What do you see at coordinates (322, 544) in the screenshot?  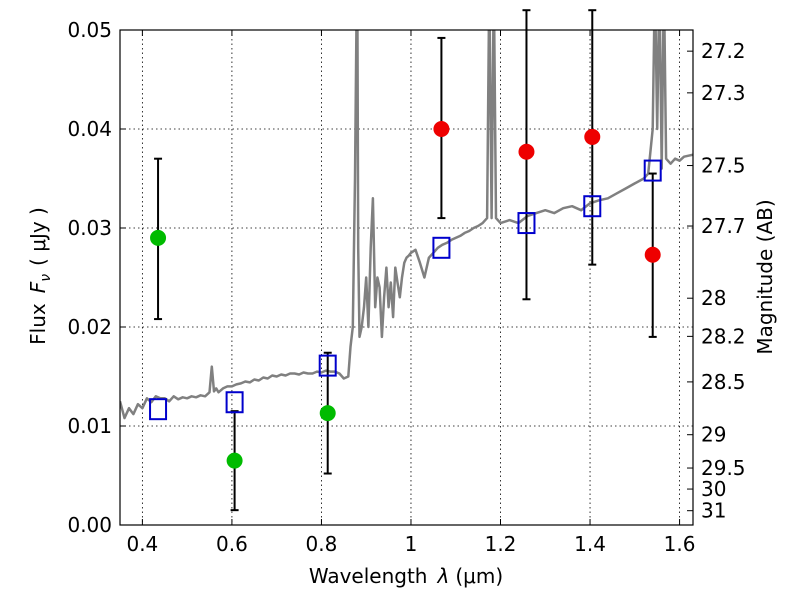 I see `x-tick-label: 0.8` at bounding box center [322, 544].